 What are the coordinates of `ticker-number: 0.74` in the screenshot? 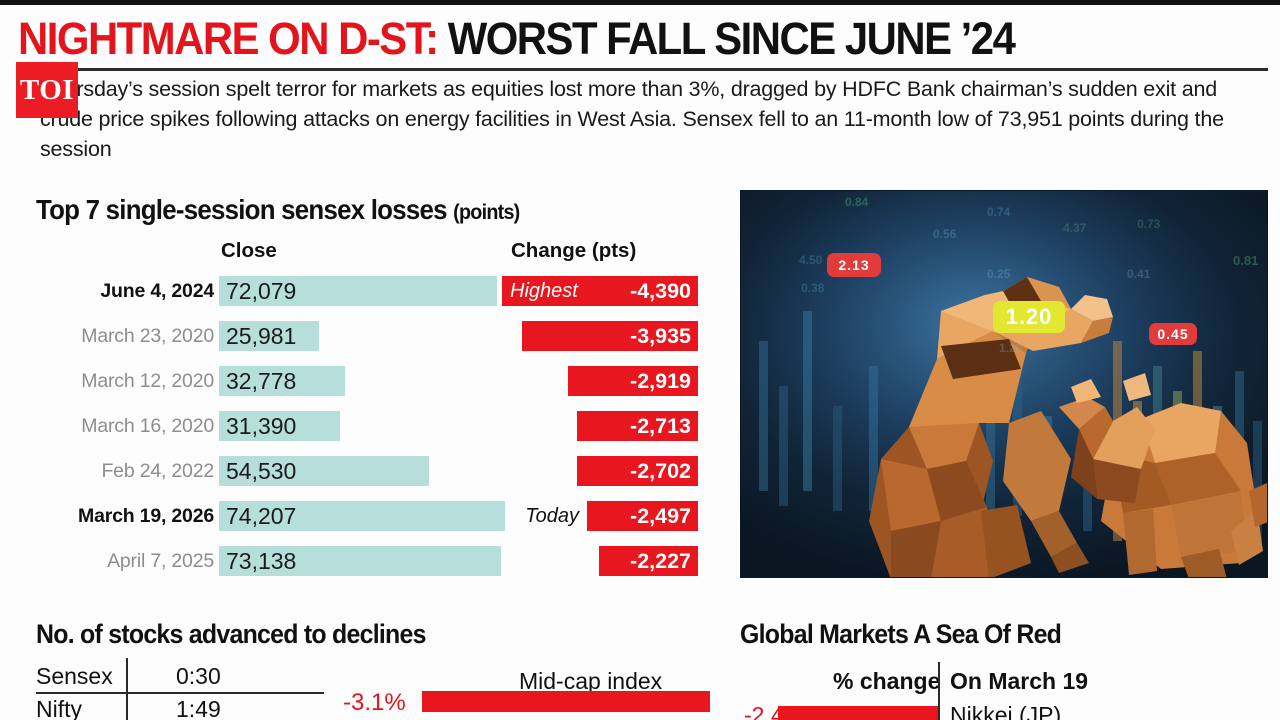 It's located at (999, 212).